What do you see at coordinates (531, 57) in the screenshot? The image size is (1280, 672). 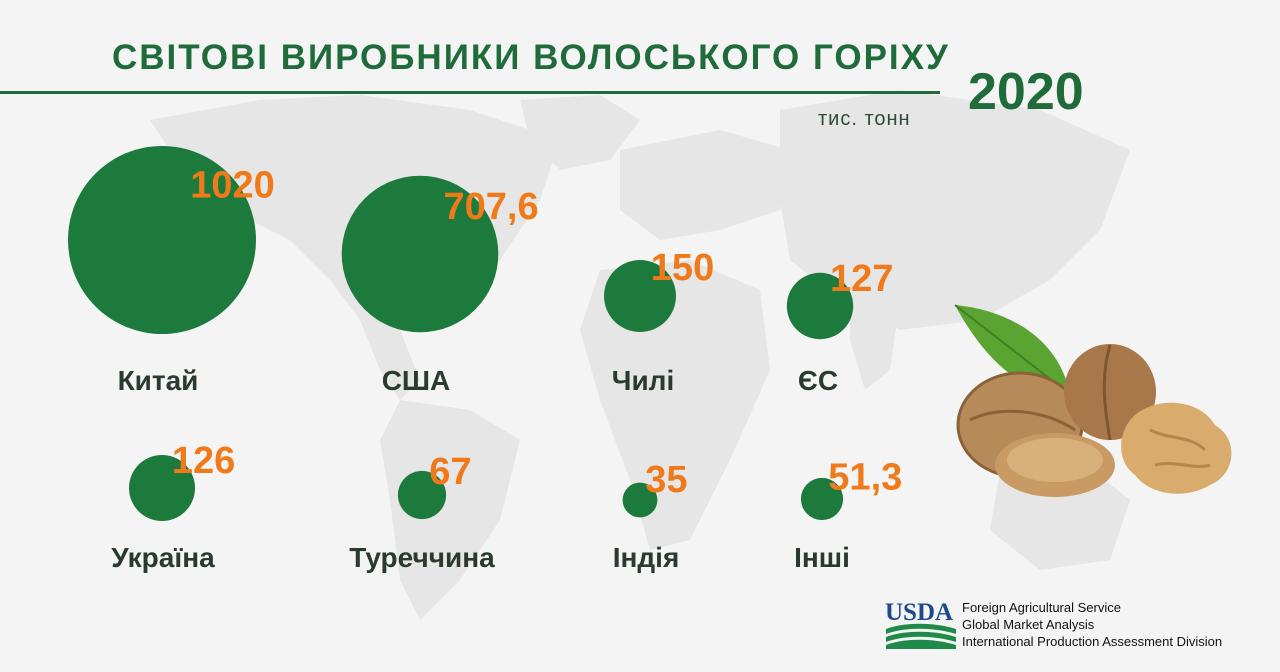 I see `page-title: СВІТОВІ ВИРОБНИКИ ВОЛОСЬКОГО ГОРІХУ` at bounding box center [531, 57].